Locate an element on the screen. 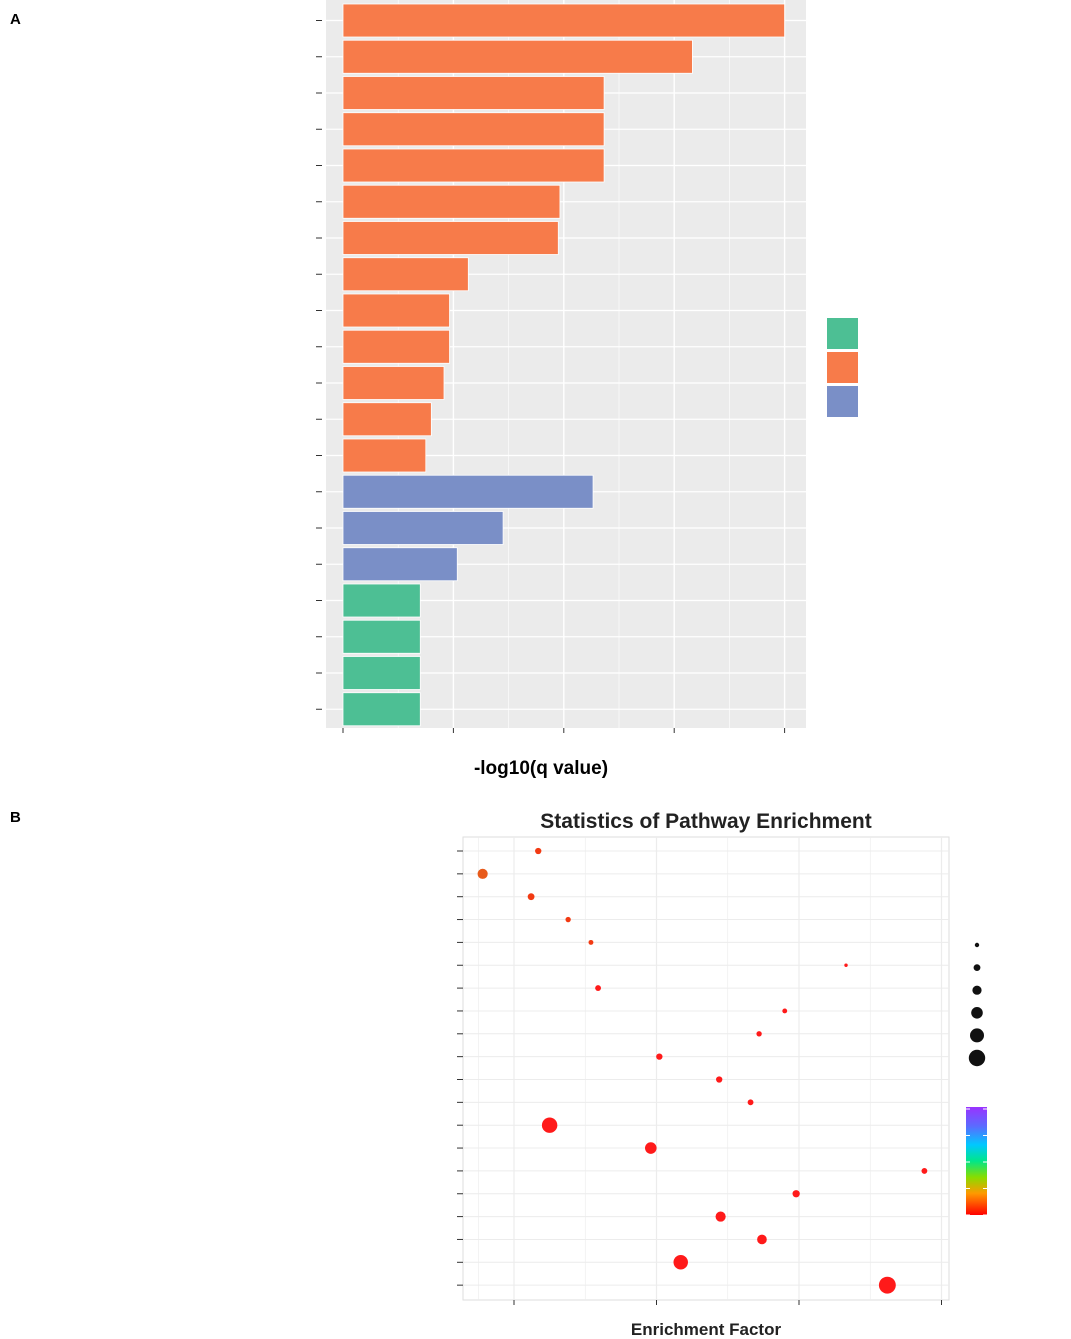 The image size is (1071, 1339). panel-a-legend is located at coordinates (842, 367).